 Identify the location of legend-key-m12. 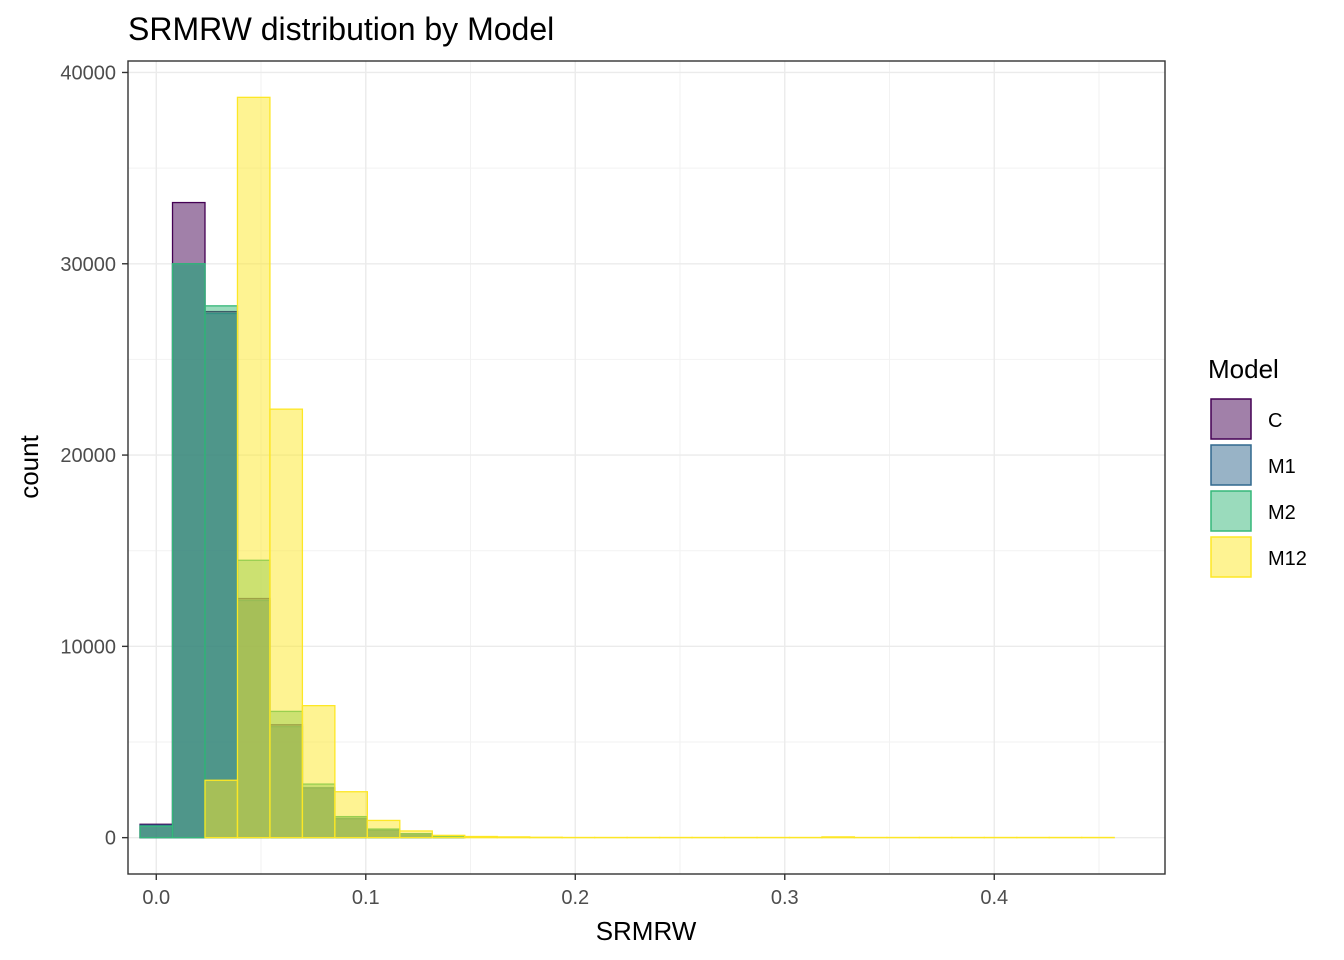
(1231, 557).